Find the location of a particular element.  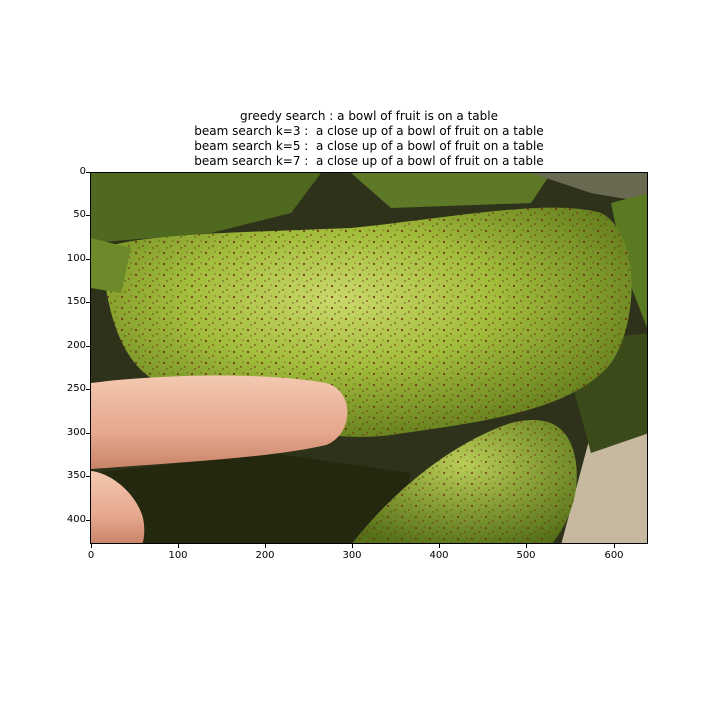

x-tick-label: 500 is located at coordinates (526, 555).